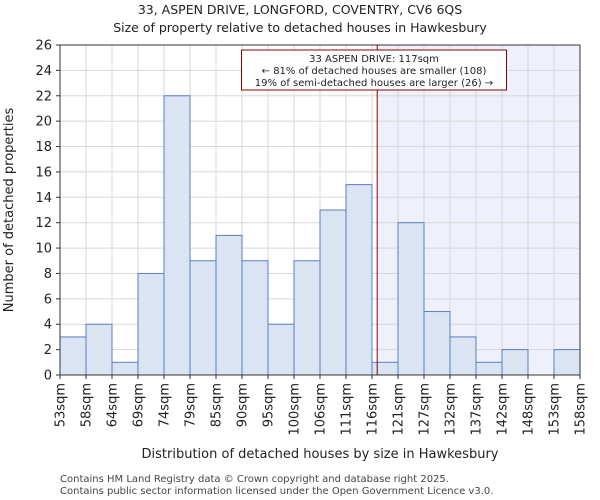 The height and width of the screenshot is (500, 600). What do you see at coordinates (43, 46) in the screenshot?
I see `y-tick-label: 26` at bounding box center [43, 46].